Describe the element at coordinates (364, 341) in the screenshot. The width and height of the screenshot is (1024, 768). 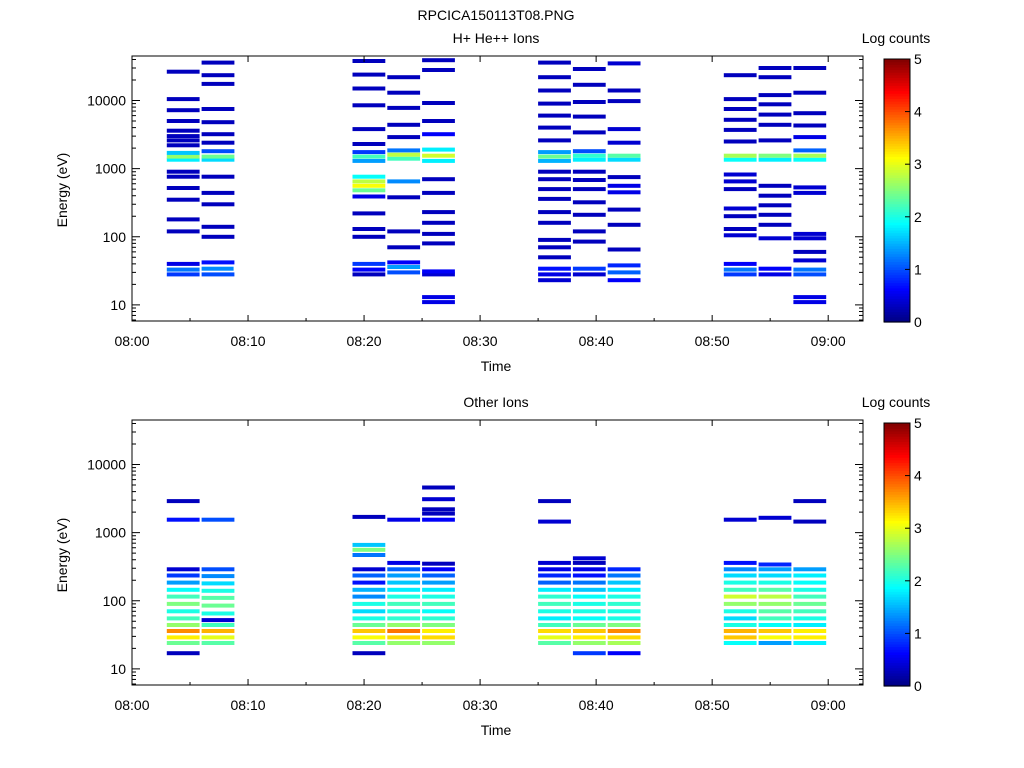
I see `x-tick-label: 08:20` at that location.